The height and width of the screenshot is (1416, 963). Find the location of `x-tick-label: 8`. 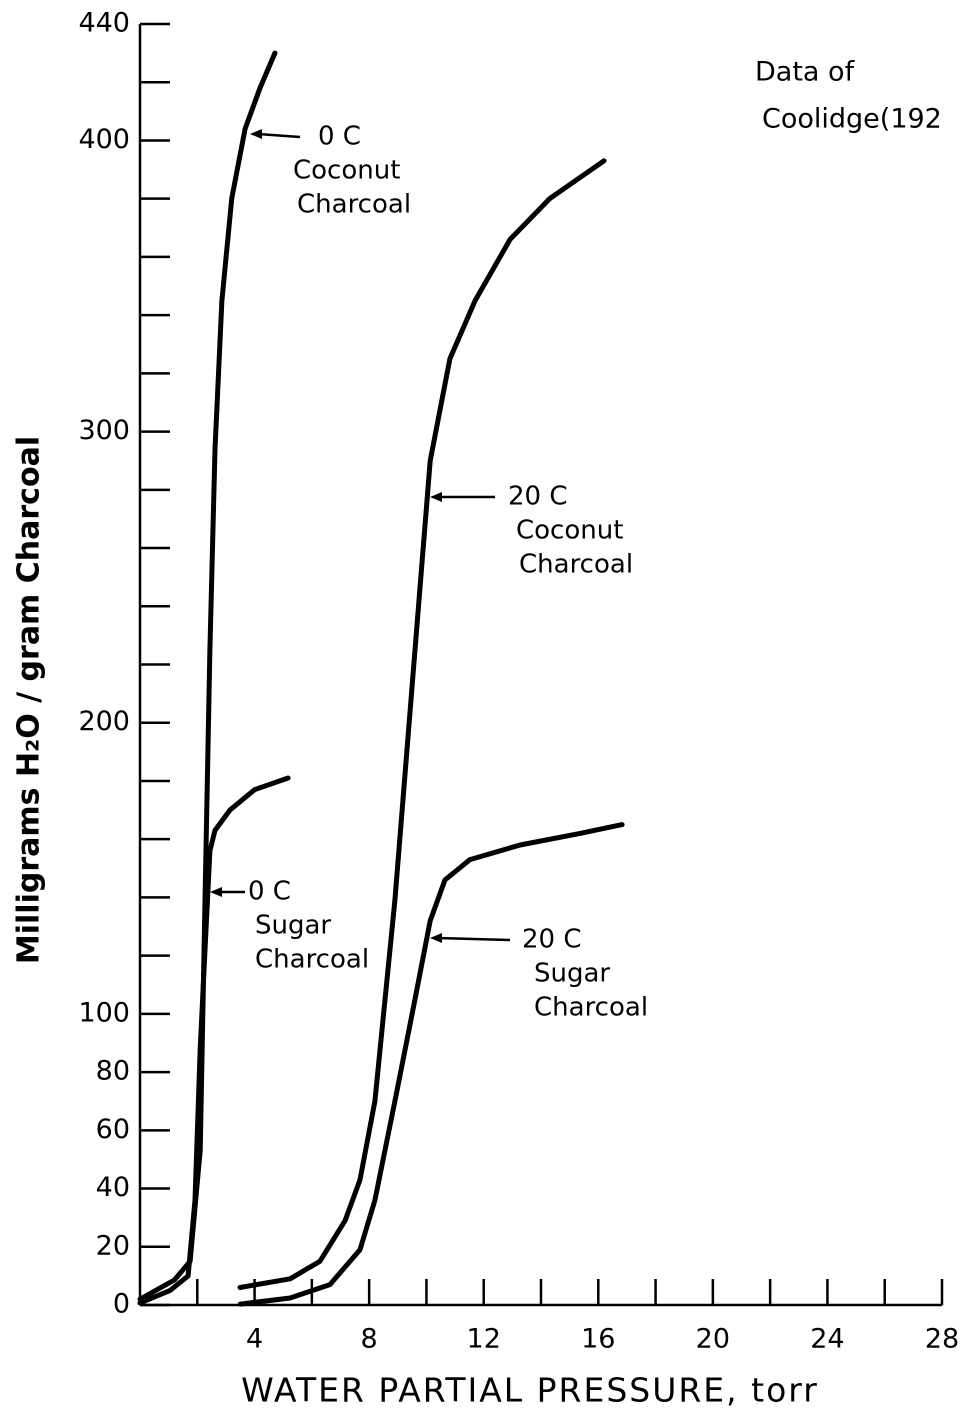

x-tick-label: 8 is located at coordinates (369, 1339).